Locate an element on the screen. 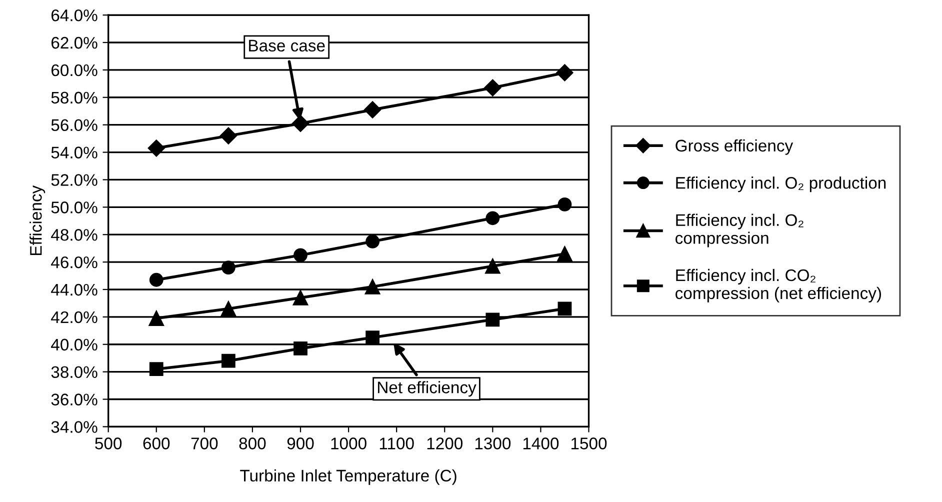  x-tick-label: 1100 is located at coordinates (397, 444).